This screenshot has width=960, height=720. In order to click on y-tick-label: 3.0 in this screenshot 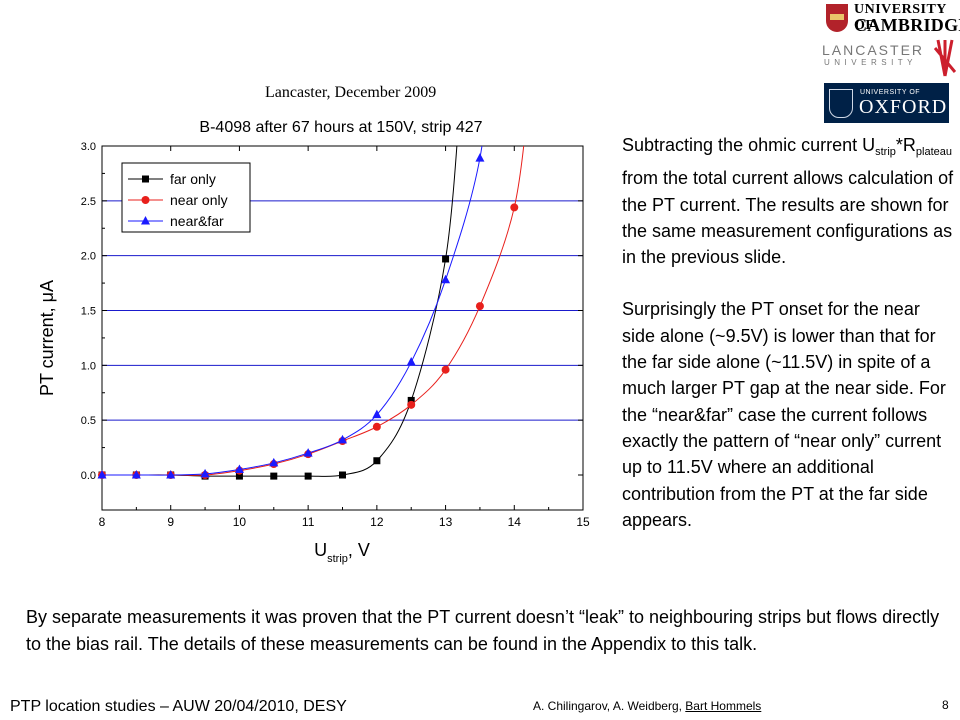, I will do `click(88, 147)`.